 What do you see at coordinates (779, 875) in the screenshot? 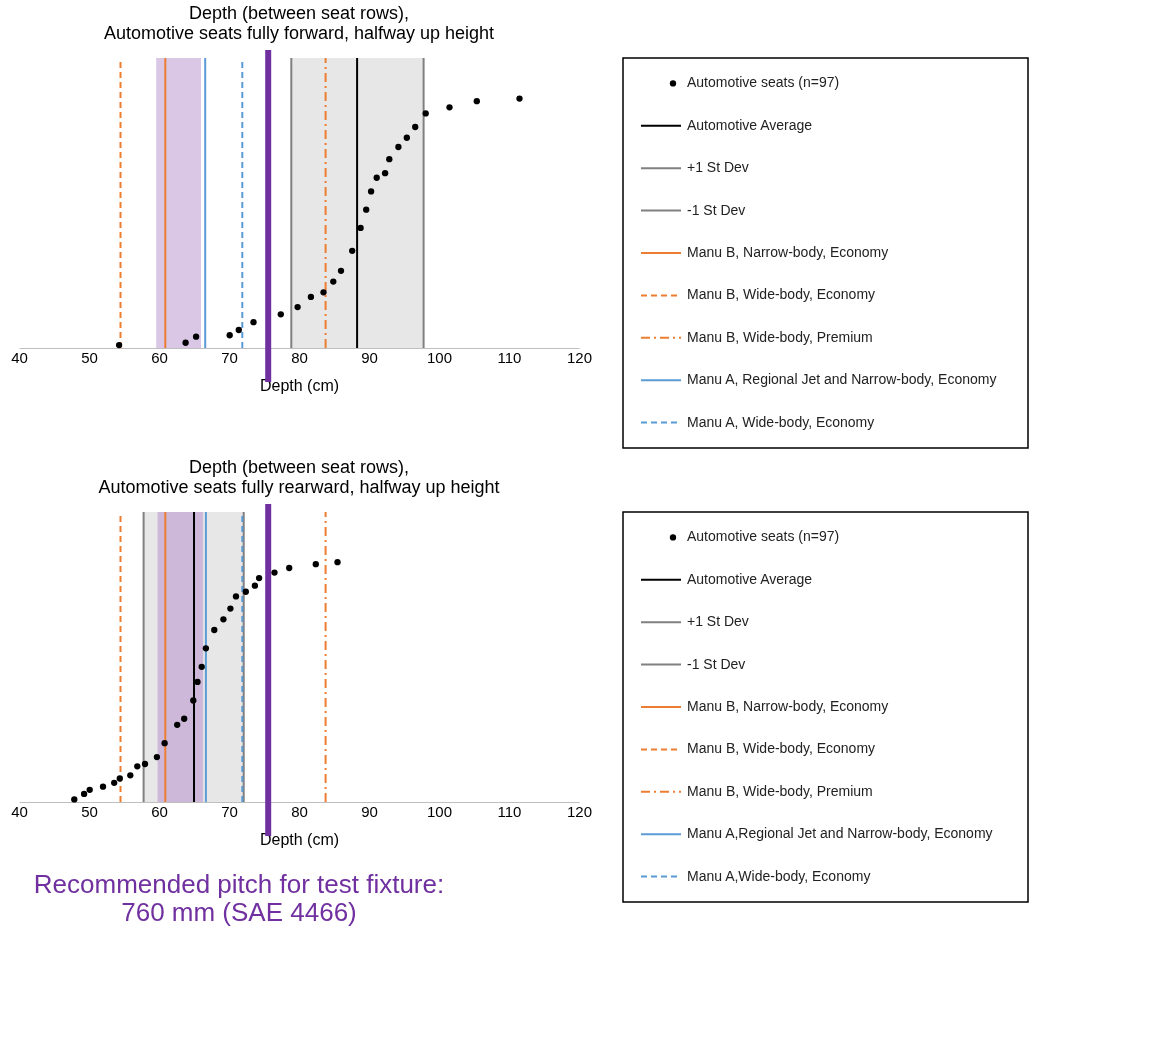
I see `legend-label: Manu A,Wide-body, Economy` at bounding box center [779, 875].